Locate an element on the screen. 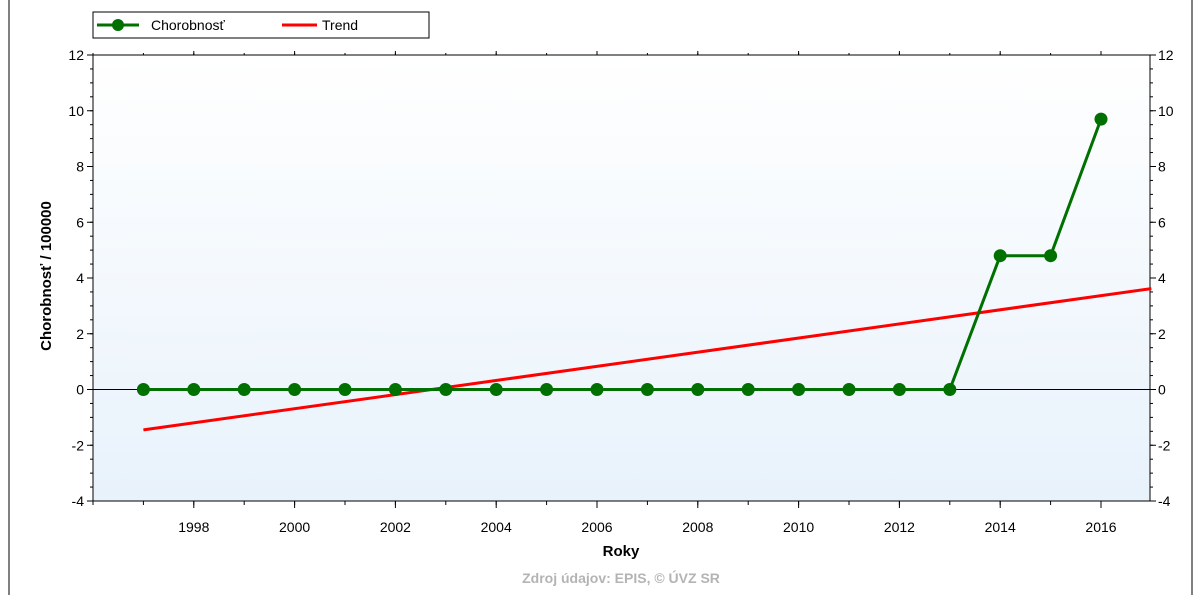 Image resolution: width=1200 pixels, height=595 pixels. x-tick-label: 1998 is located at coordinates (193, 527).